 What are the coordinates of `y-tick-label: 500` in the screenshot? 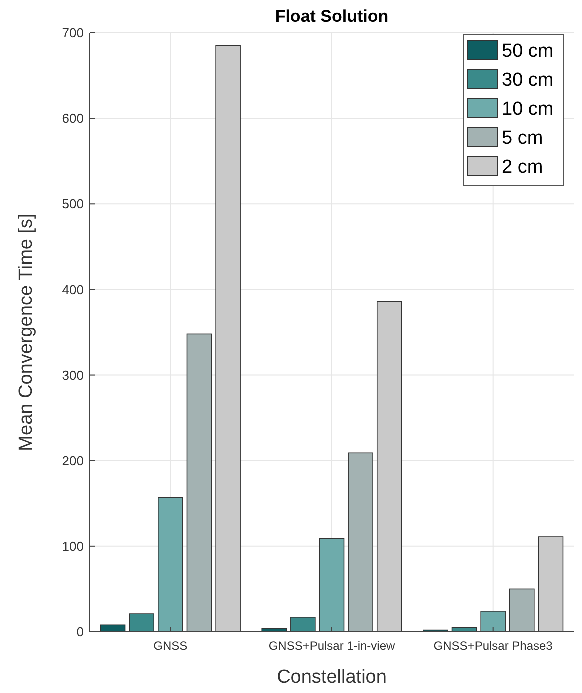 It's located at (73, 204).